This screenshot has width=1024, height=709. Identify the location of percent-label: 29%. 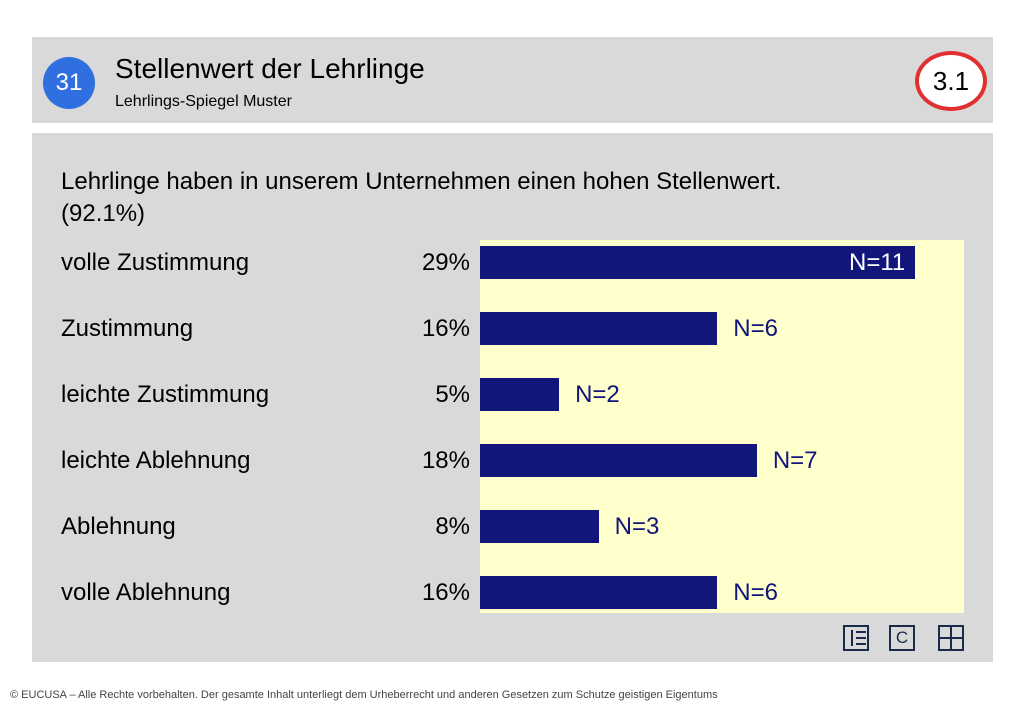
(445, 262).